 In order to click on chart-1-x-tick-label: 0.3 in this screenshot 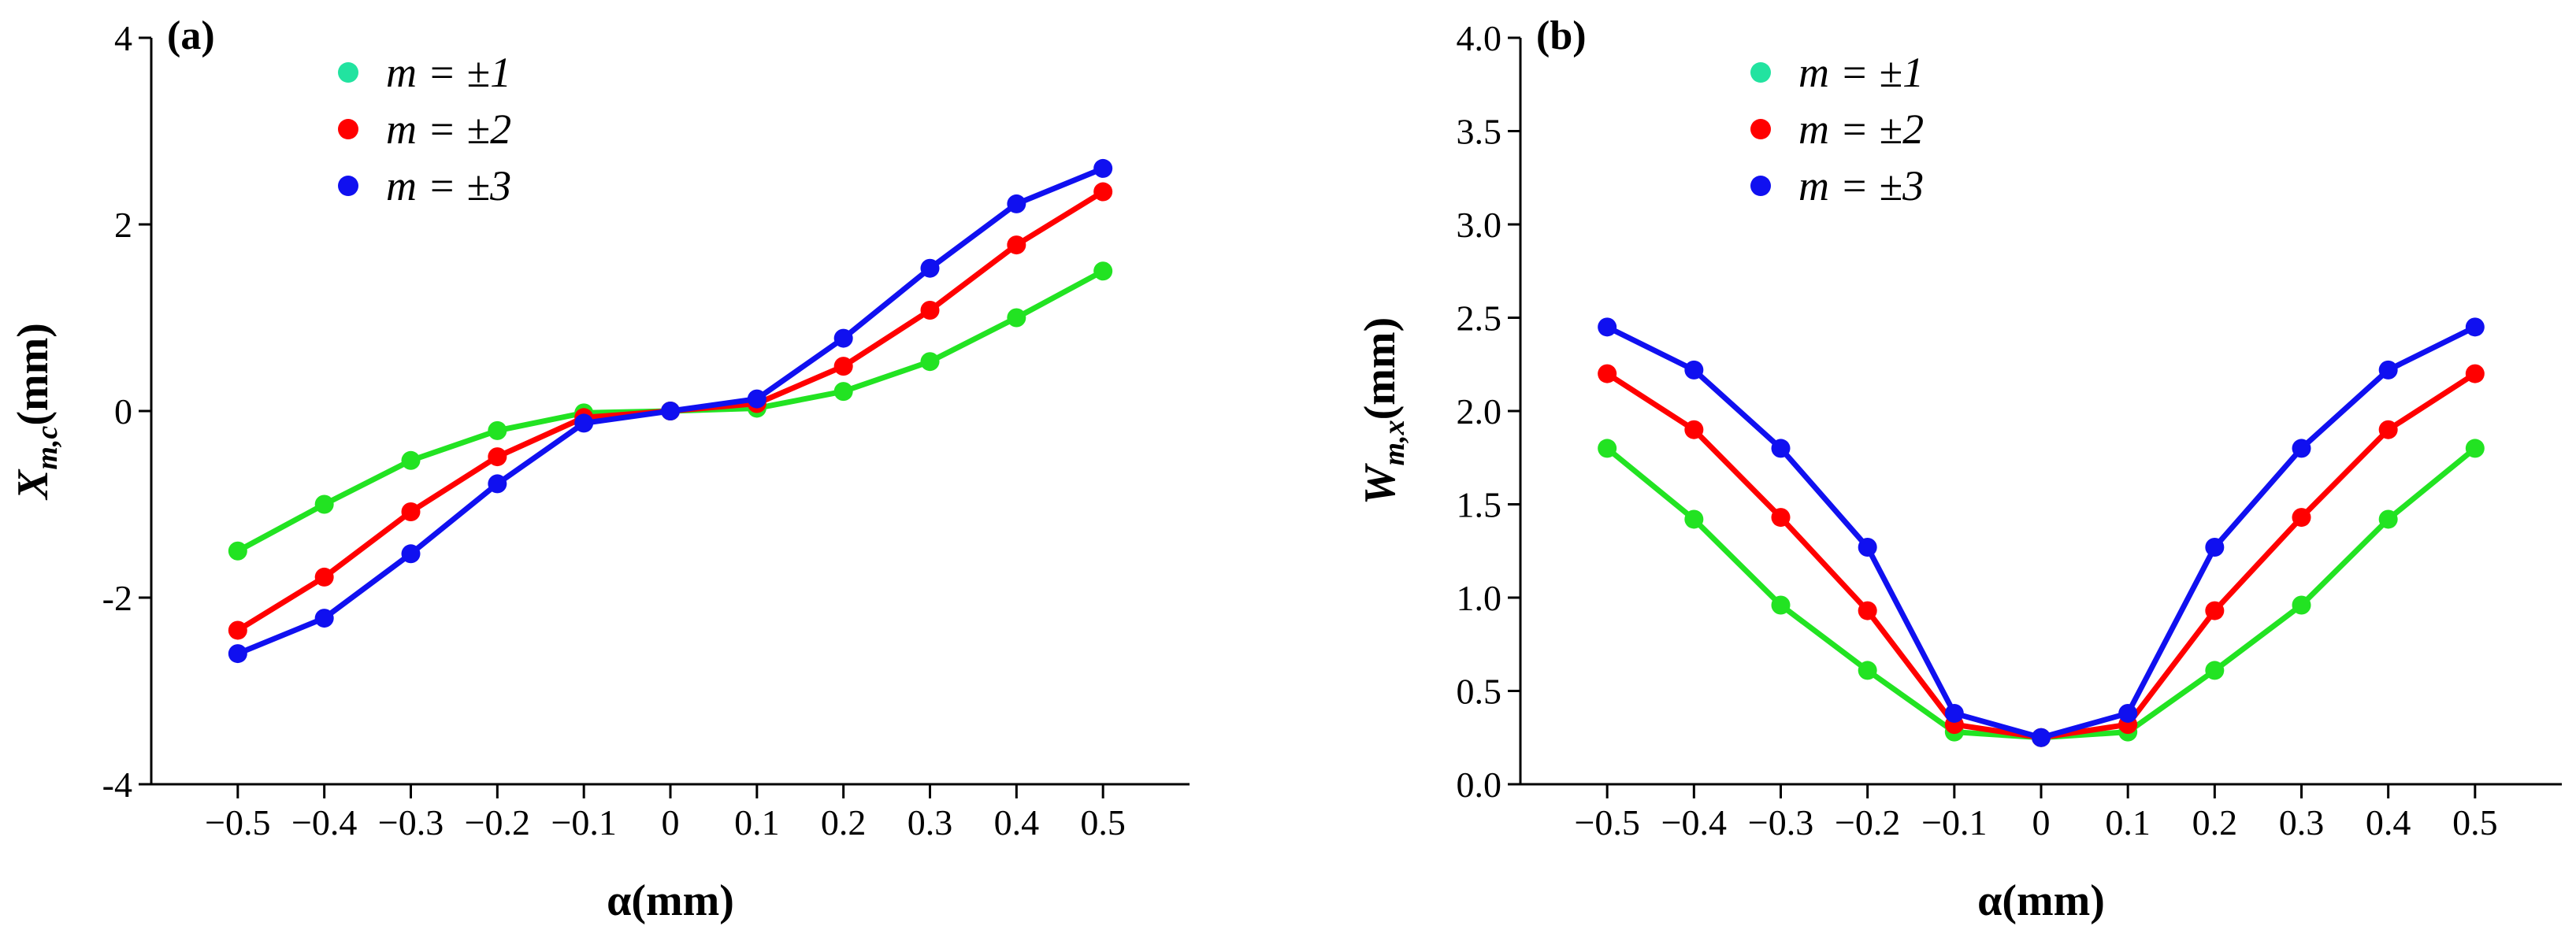, I will do `click(2302, 822)`.